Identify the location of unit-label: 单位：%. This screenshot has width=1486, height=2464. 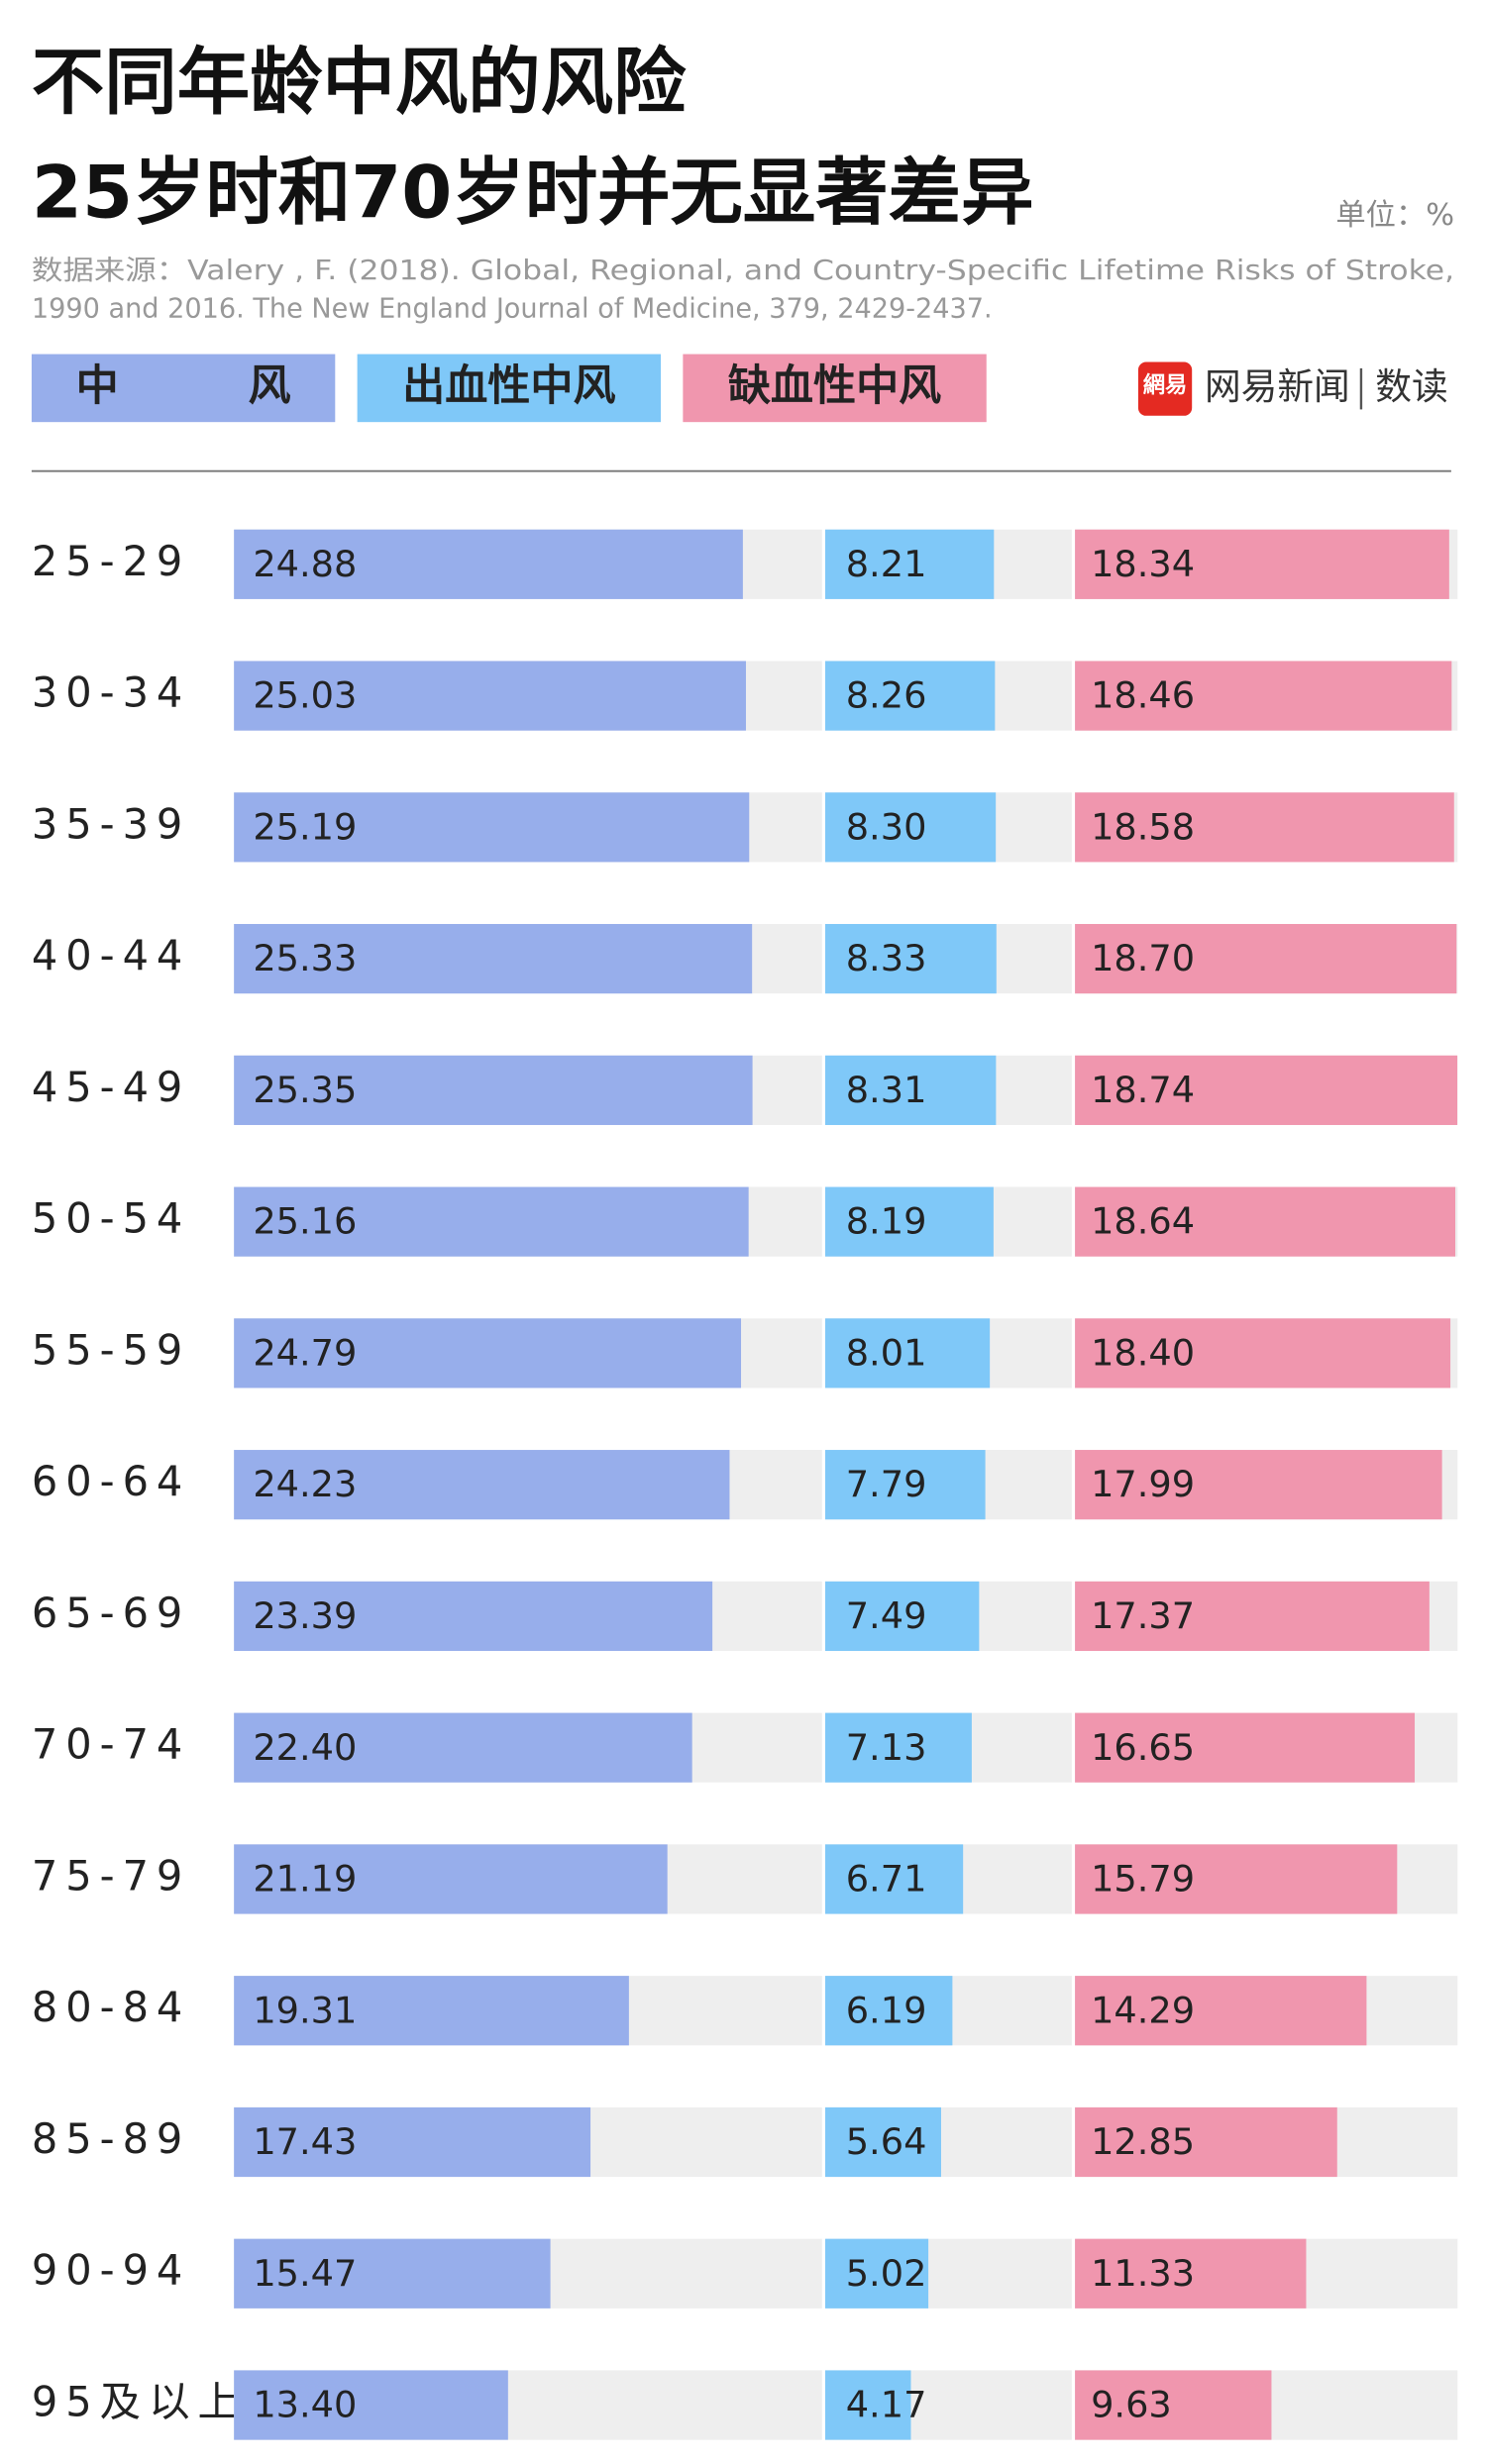
(1394, 216).